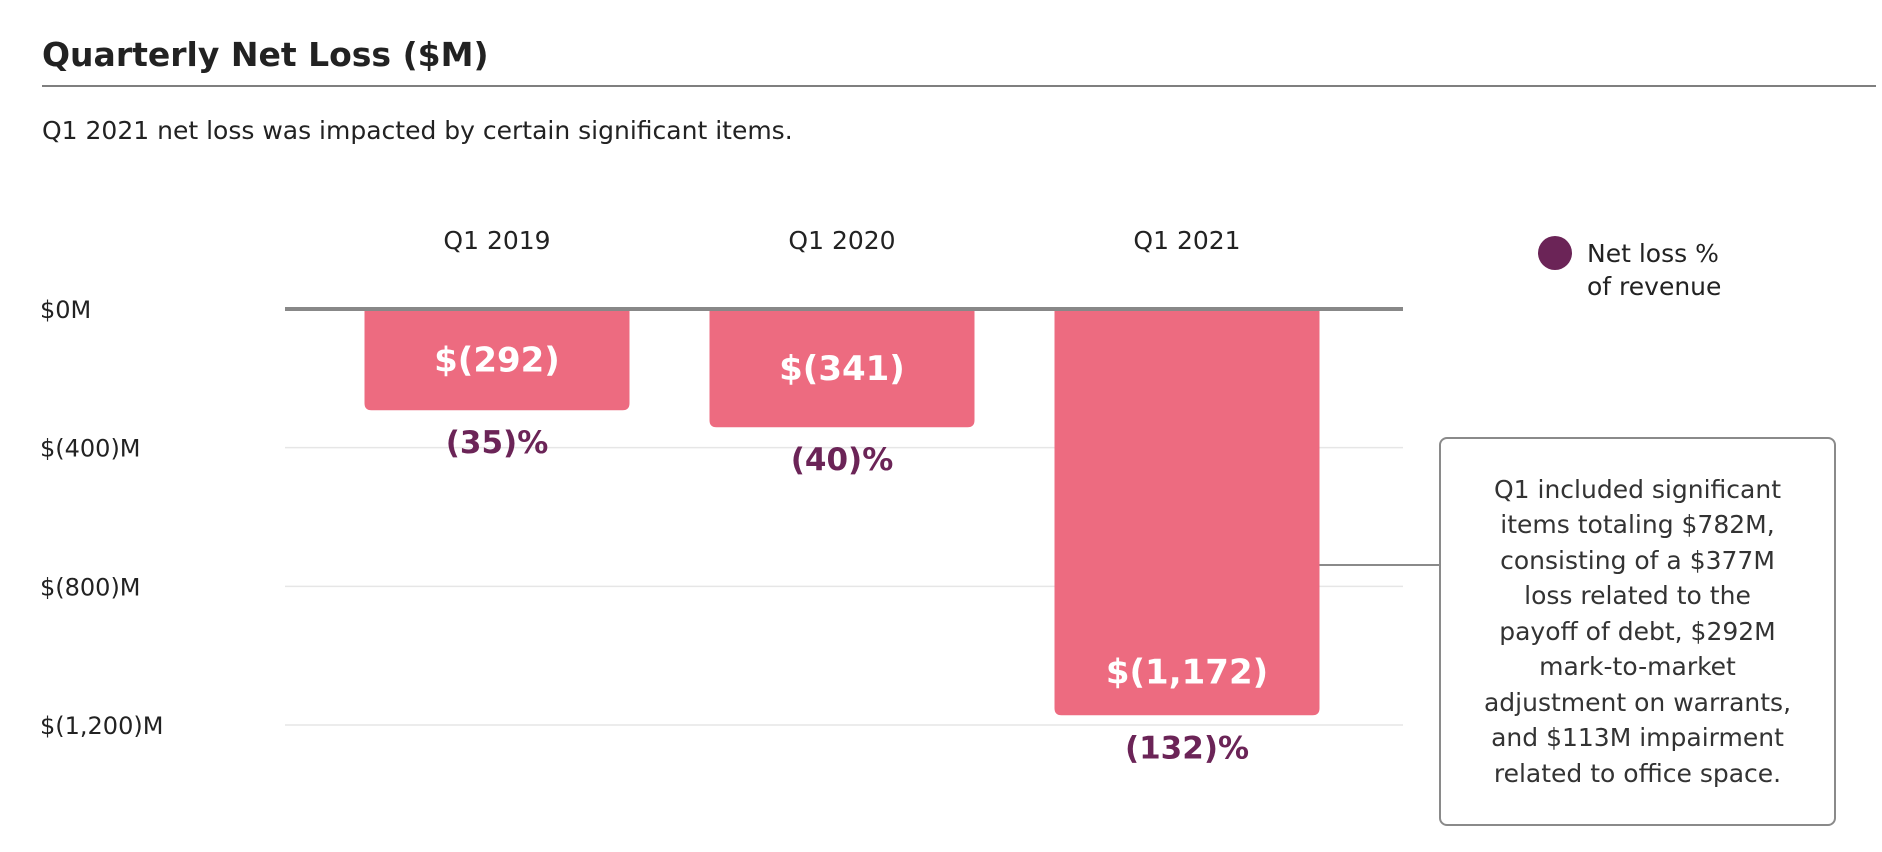 The image size is (1882, 852). Describe the element at coordinates (1187, 748) in the screenshot. I see `percent-label: (132)%` at that location.